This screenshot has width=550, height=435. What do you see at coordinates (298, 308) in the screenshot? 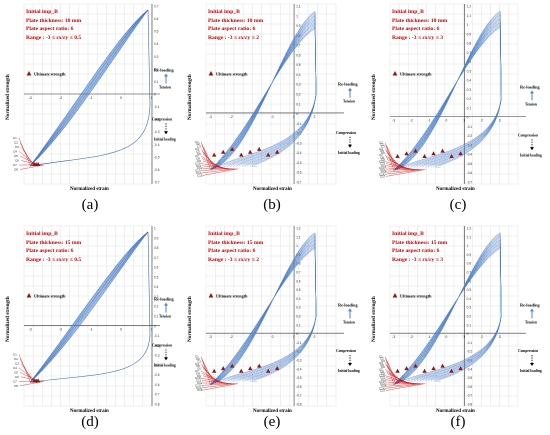
I see `y-tick-label: 0.3` at bounding box center [298, 308].